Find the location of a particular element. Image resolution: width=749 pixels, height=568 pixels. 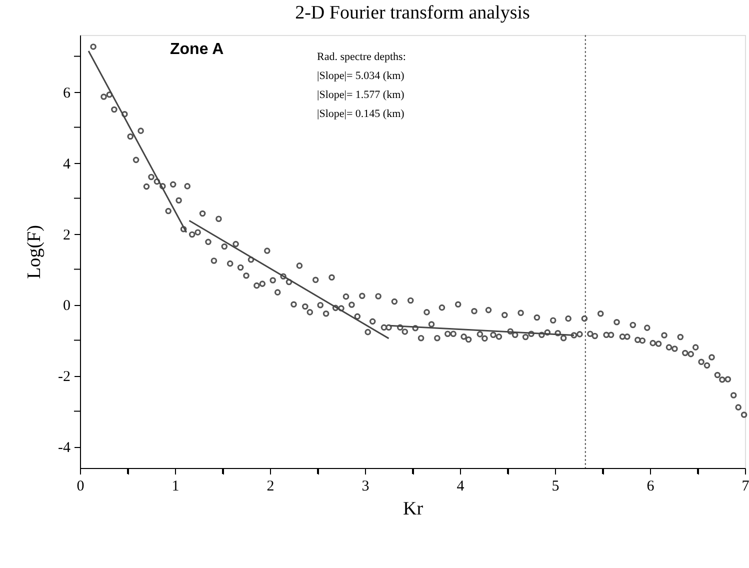

x-tick-label: 5 is located at coordinates (556, 486).